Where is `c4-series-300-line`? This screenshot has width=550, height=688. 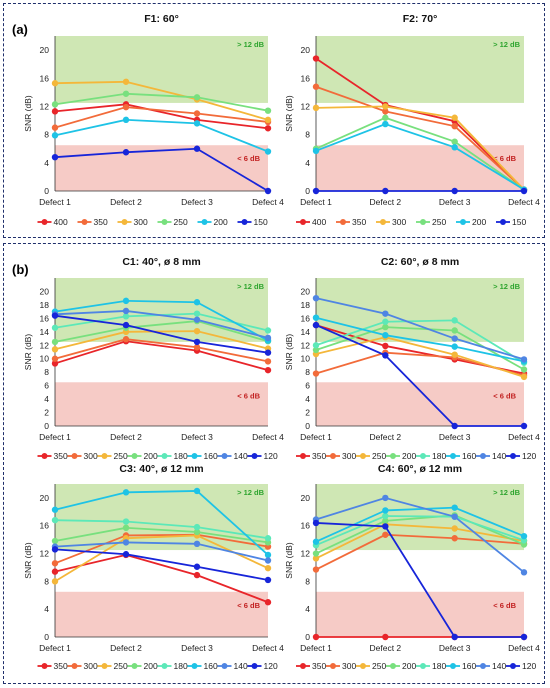
c4-series-300-line is located at coordinates (420, 552).